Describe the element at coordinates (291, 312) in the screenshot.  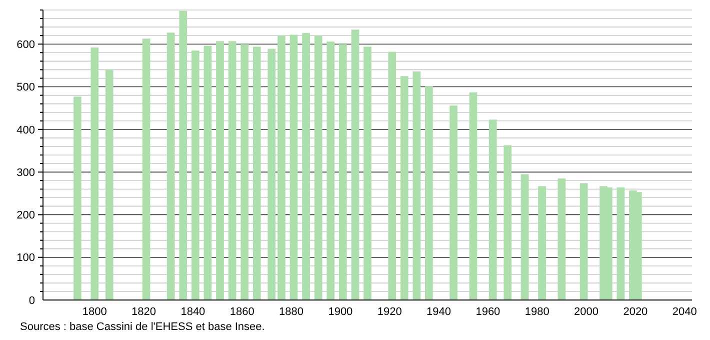
I see `x-tick-label: 1880` at that location.